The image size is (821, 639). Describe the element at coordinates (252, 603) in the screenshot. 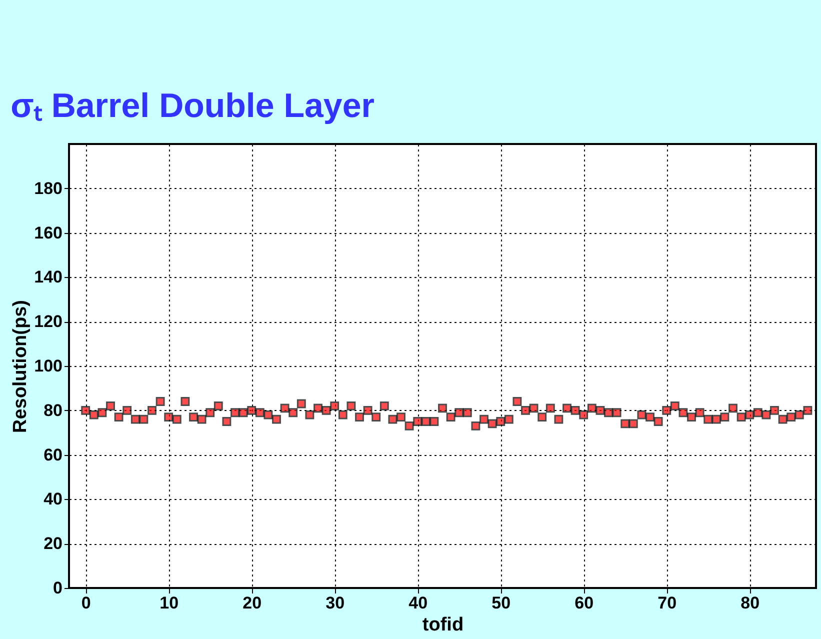

I see `x-tick-label: 20` at that location.